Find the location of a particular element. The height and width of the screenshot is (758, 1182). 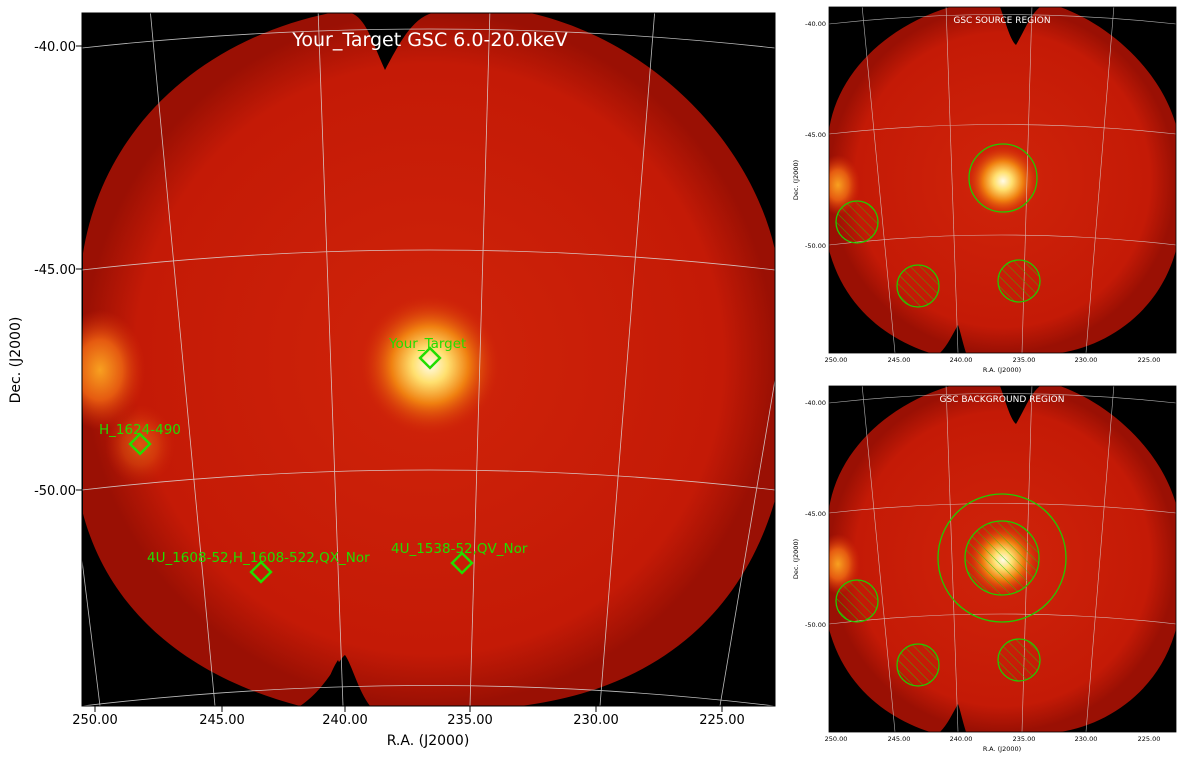

background-sky-image is located at coordinates (1002, 559).